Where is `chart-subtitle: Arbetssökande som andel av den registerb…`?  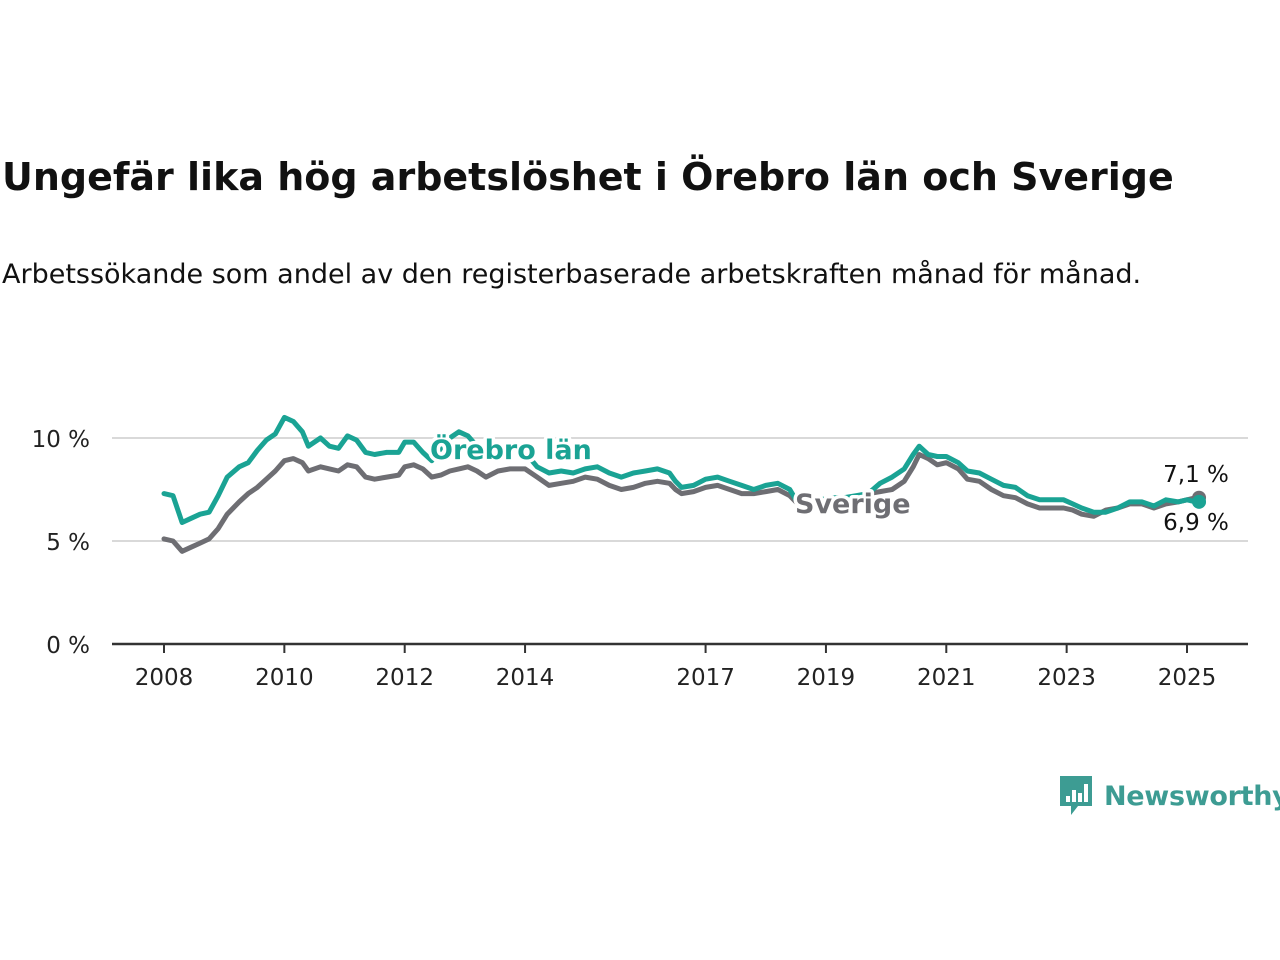
chart-subtitle: Arbetssökande som andel av den registerb… is located at coordinates (572, 274).